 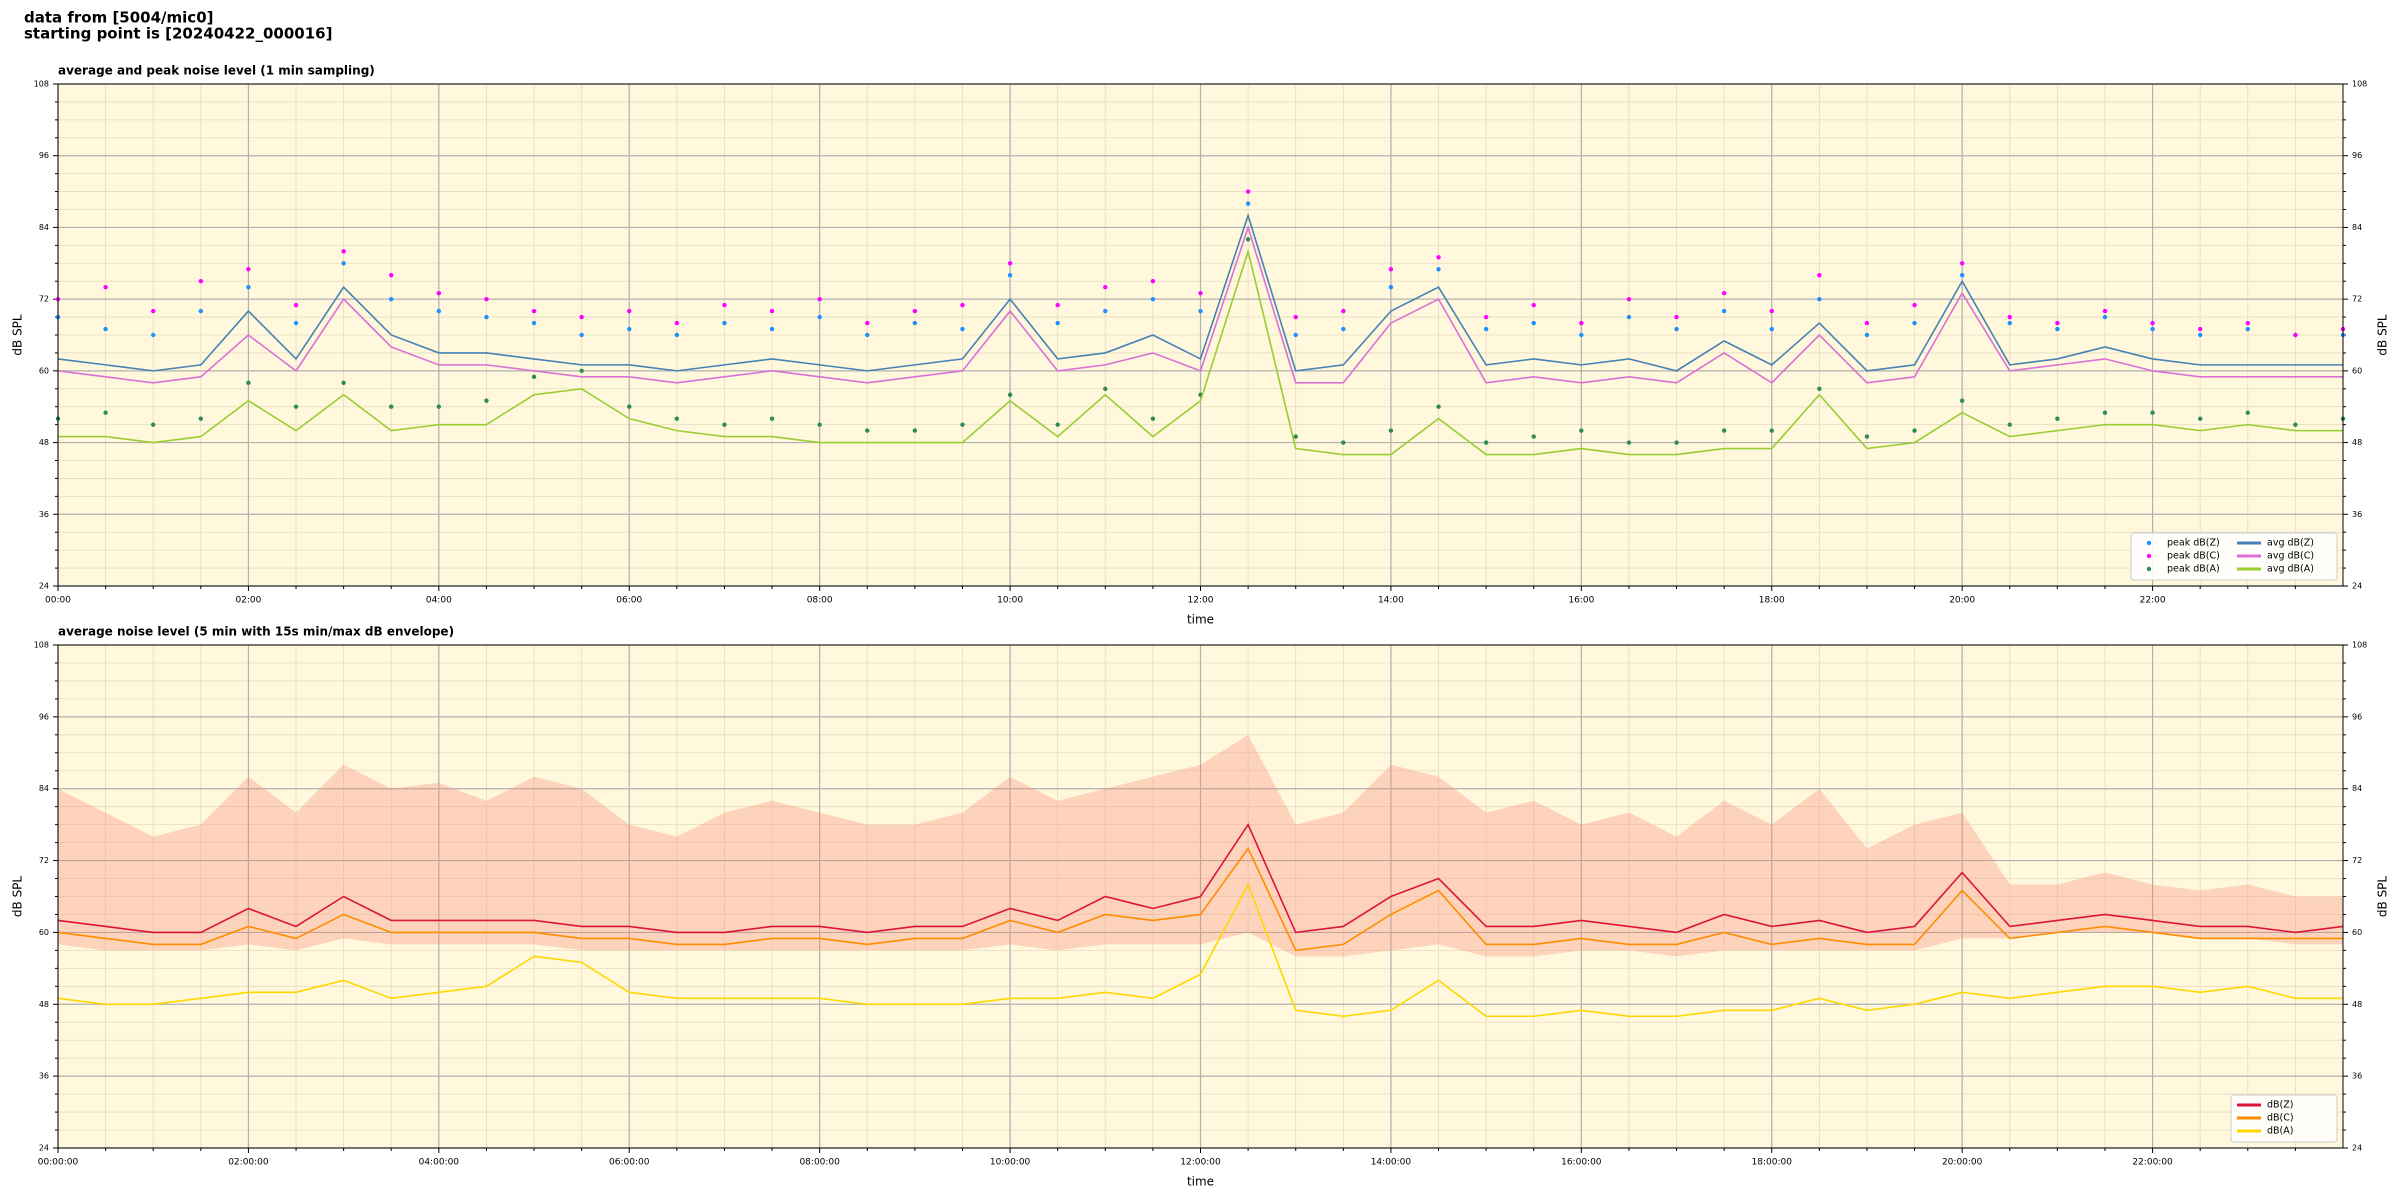 I want to click on x-tick-label: 04:00:00, so click(x=439, y=1163).